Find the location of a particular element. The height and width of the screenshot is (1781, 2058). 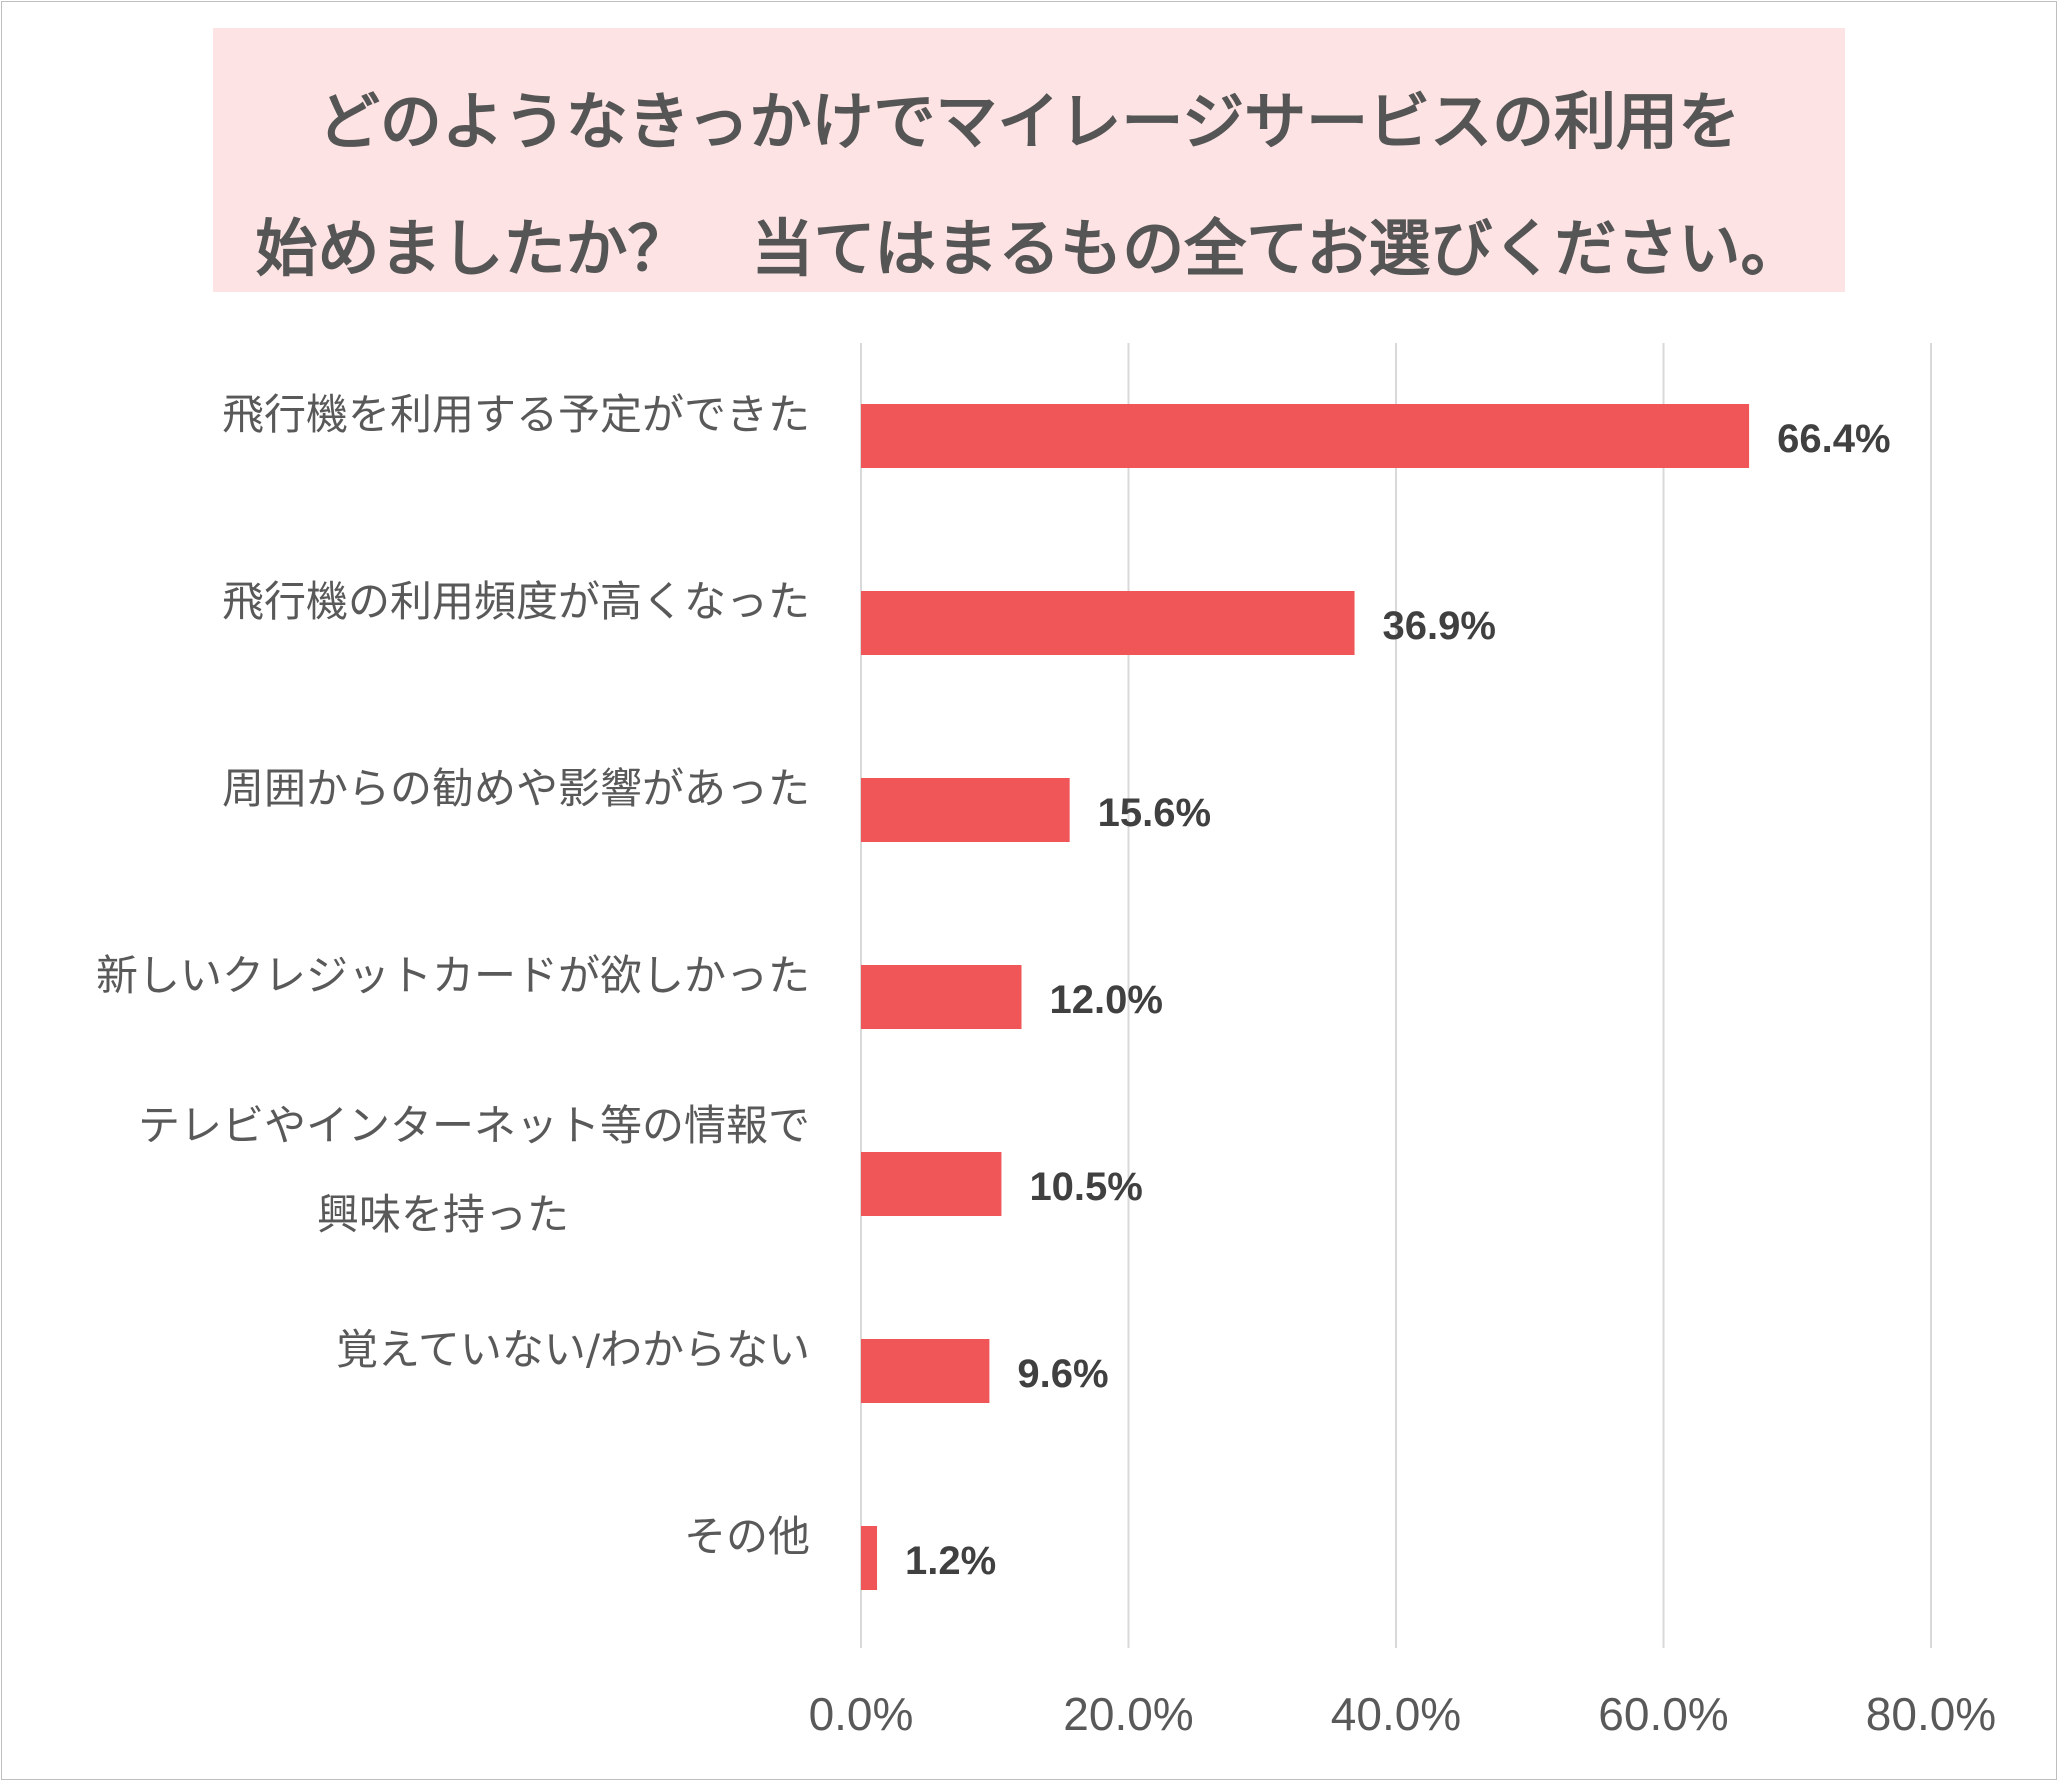

chart-title-line-2: 始めましたか？ 当てはまるもの全てお選びください。 is located at coordinates (1029, 248).